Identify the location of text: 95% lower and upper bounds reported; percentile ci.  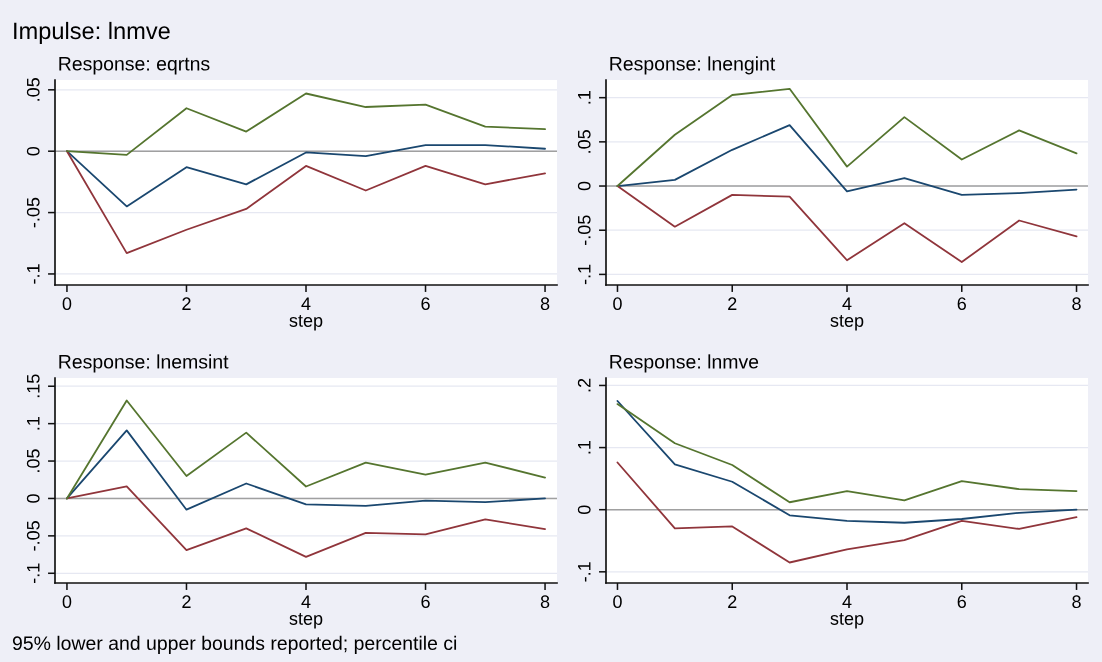
(234, 644).